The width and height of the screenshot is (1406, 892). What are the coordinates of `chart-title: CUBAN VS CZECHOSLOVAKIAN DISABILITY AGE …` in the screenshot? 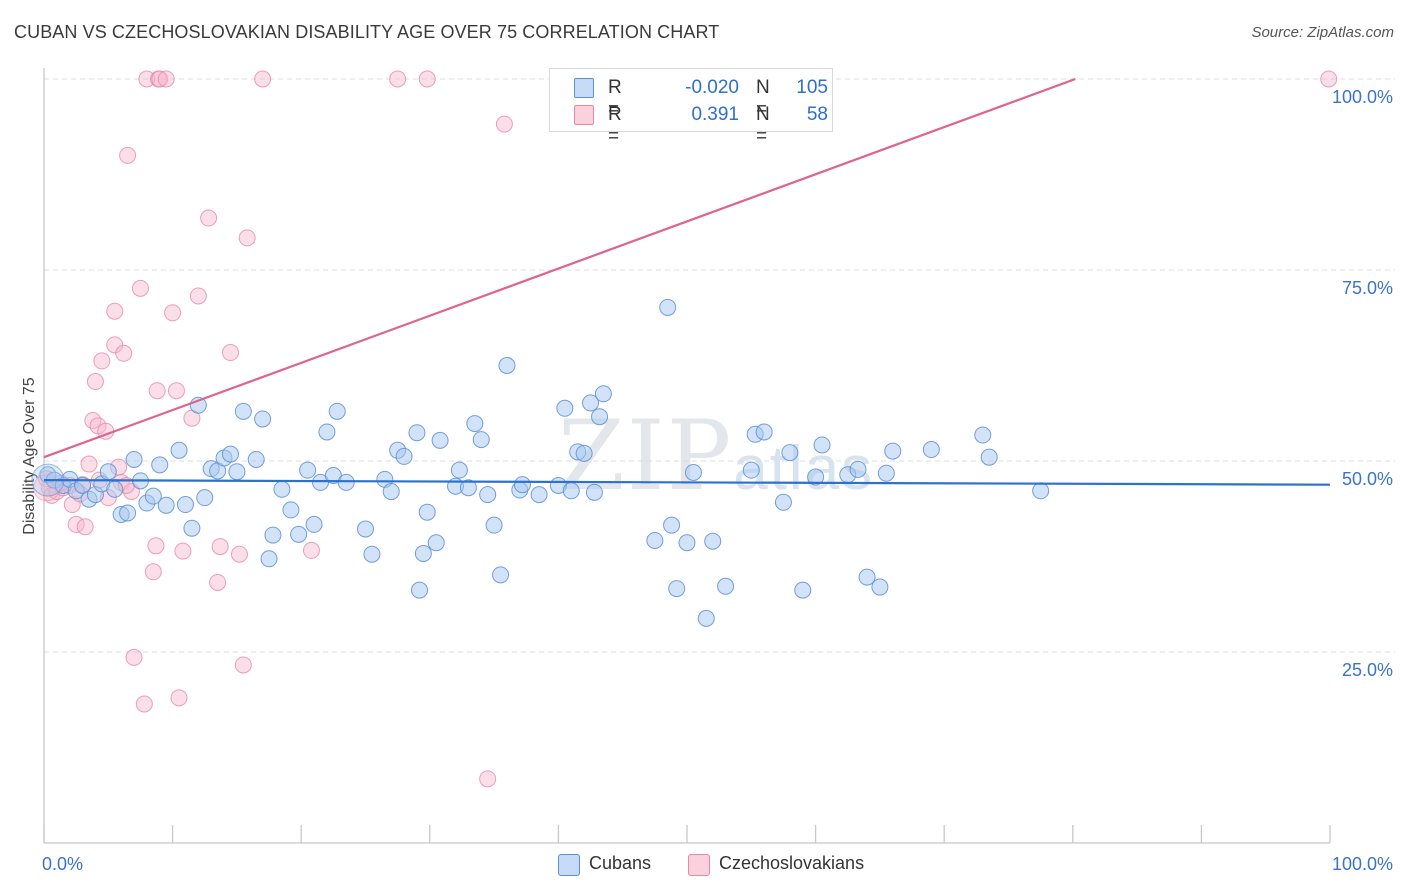 It's located at (367, 32).